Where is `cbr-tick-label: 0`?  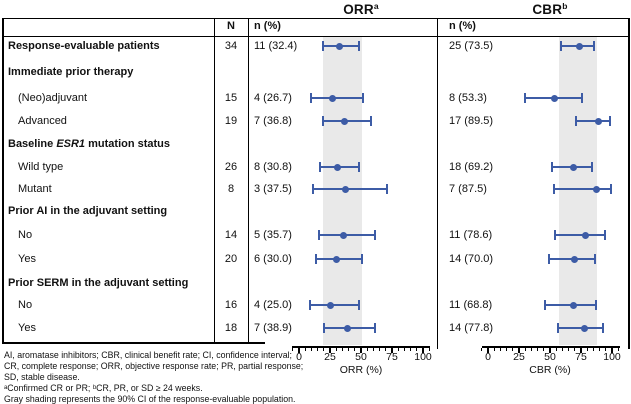 cbr-tick-label: 0 is located at coordinates (488, 357).